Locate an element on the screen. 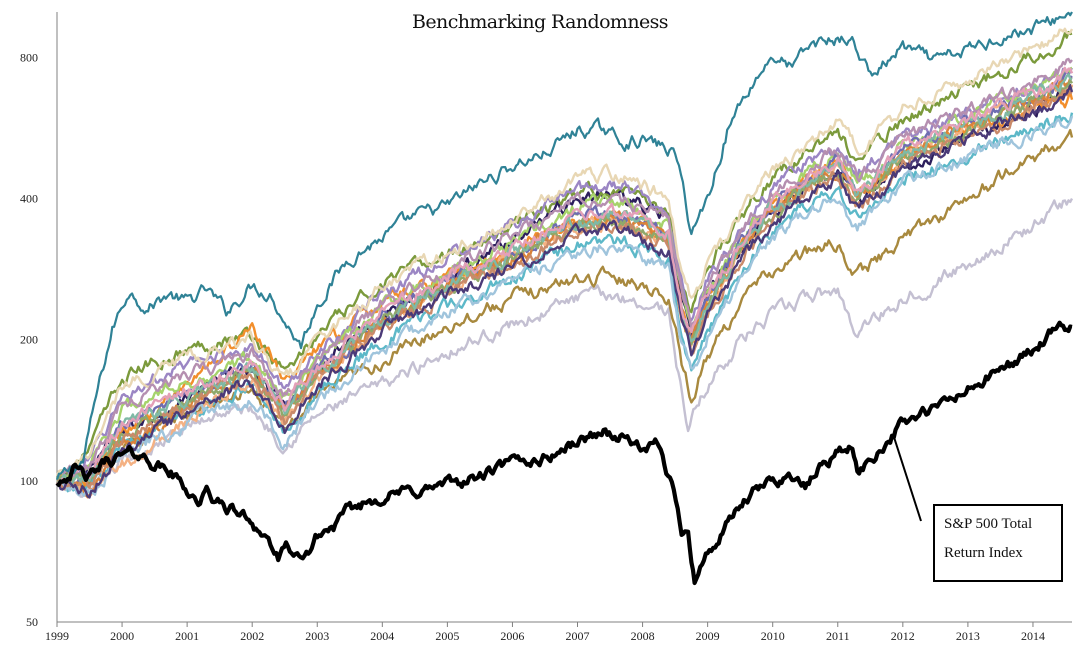  y-tick-label: 100 is located at coordinates (29, 481).